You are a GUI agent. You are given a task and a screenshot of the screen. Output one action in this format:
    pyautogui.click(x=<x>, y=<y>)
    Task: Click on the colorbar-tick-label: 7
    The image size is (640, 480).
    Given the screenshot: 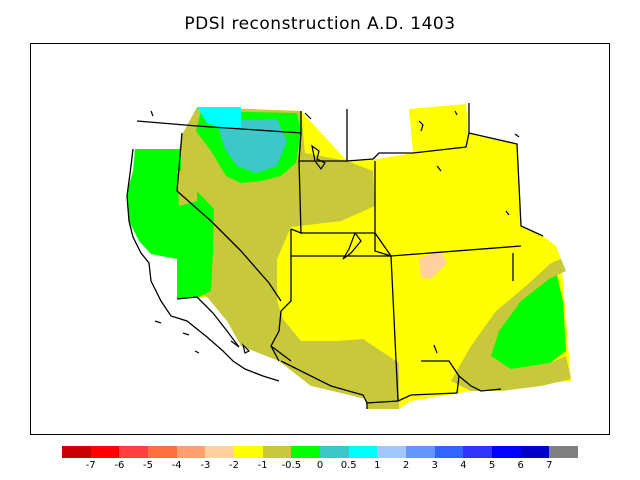 What is the action you would take?
    pyautogui.click(x=549, y=465)
    